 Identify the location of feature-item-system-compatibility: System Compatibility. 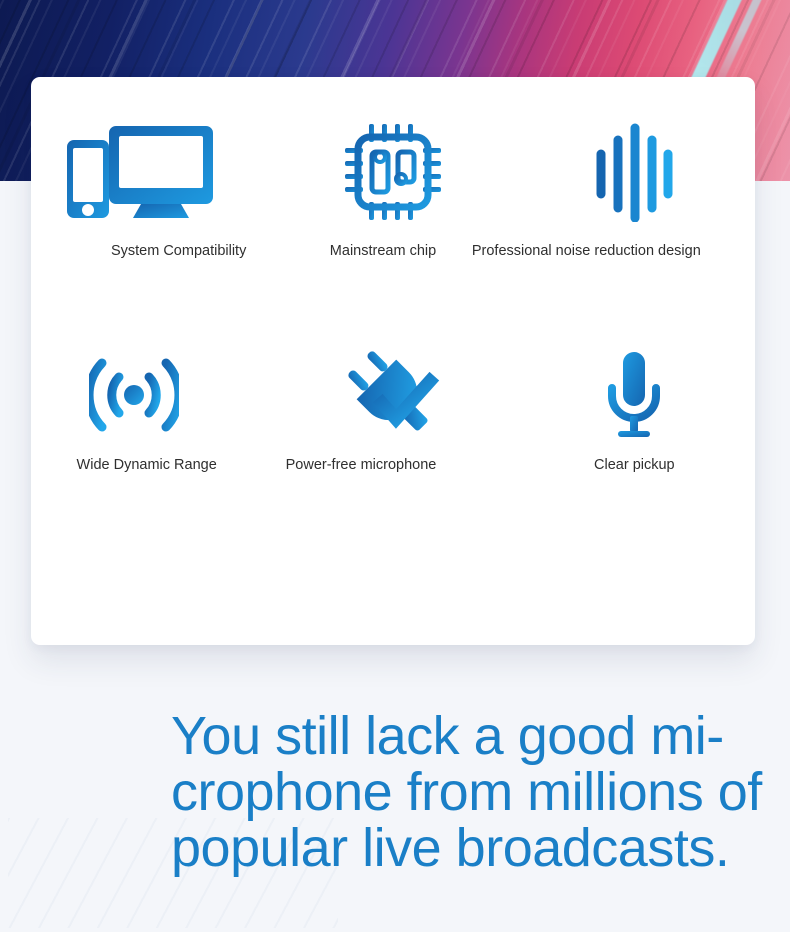
(151, 216).